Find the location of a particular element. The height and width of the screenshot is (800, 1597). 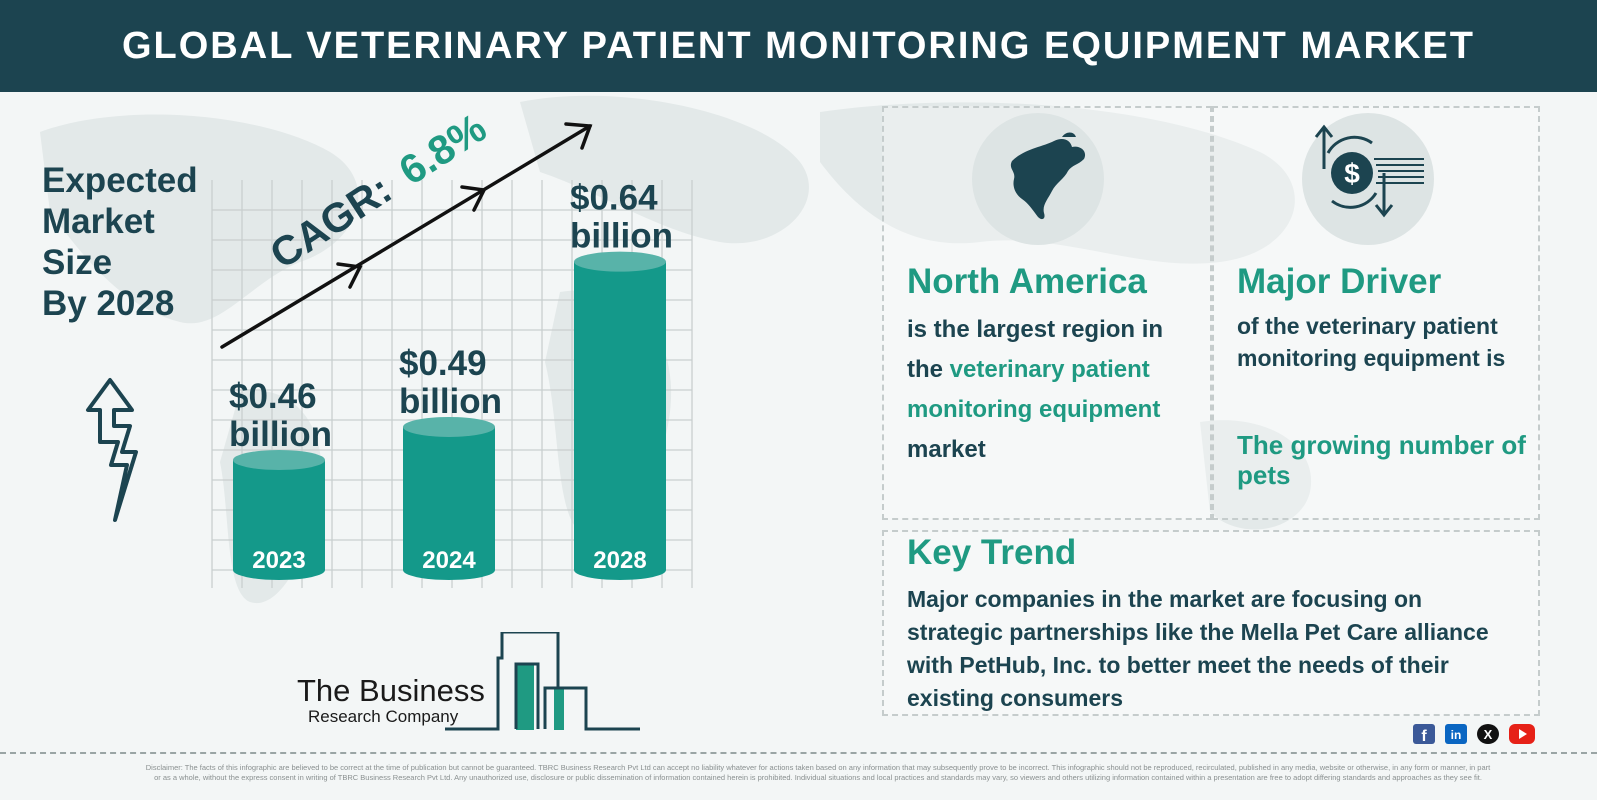

value-label: $0.49 is located at coordinates (443, 363).